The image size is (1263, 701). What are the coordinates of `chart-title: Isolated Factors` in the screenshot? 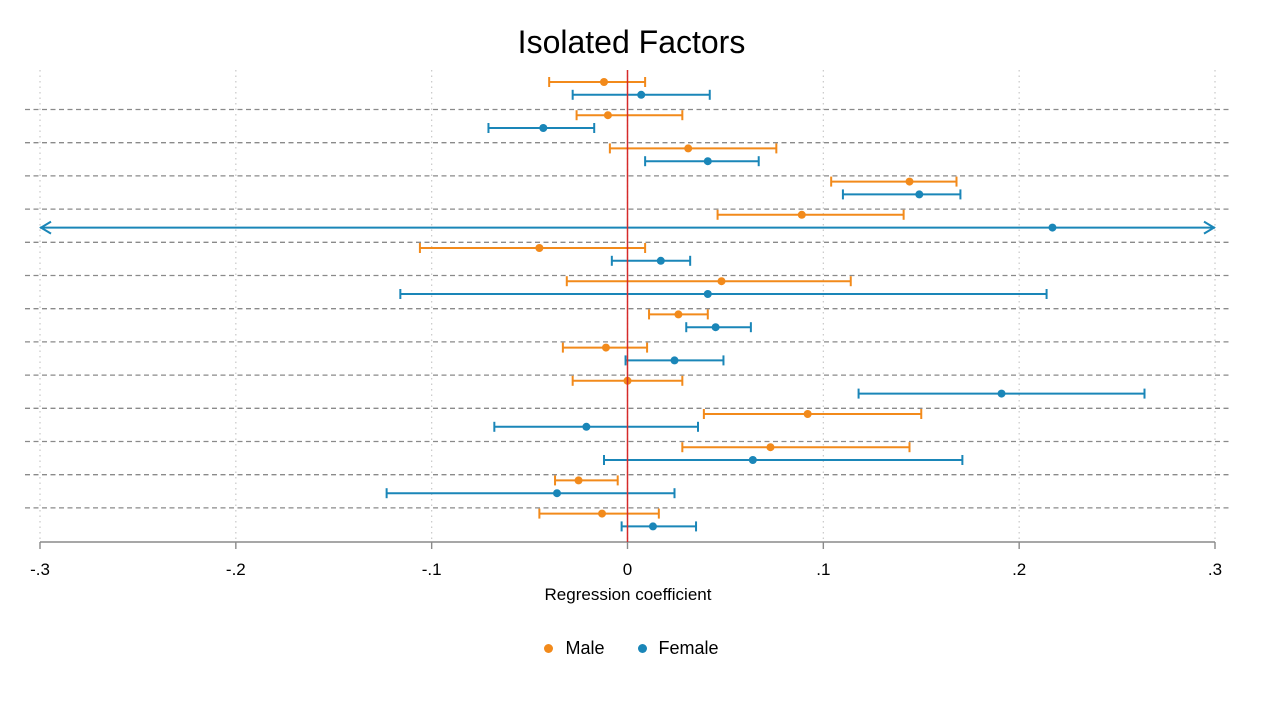 It's located at (631, 42).